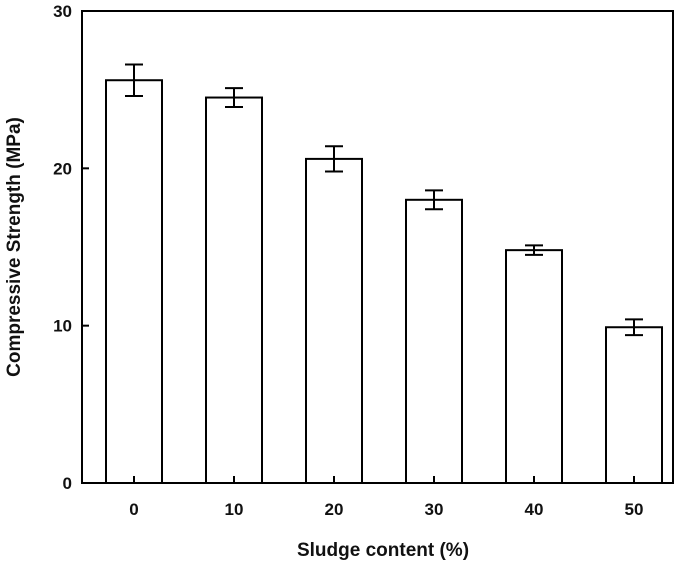 The image size is (685, 563). I want to click on x-tick-label: 40, so click(534, 509).